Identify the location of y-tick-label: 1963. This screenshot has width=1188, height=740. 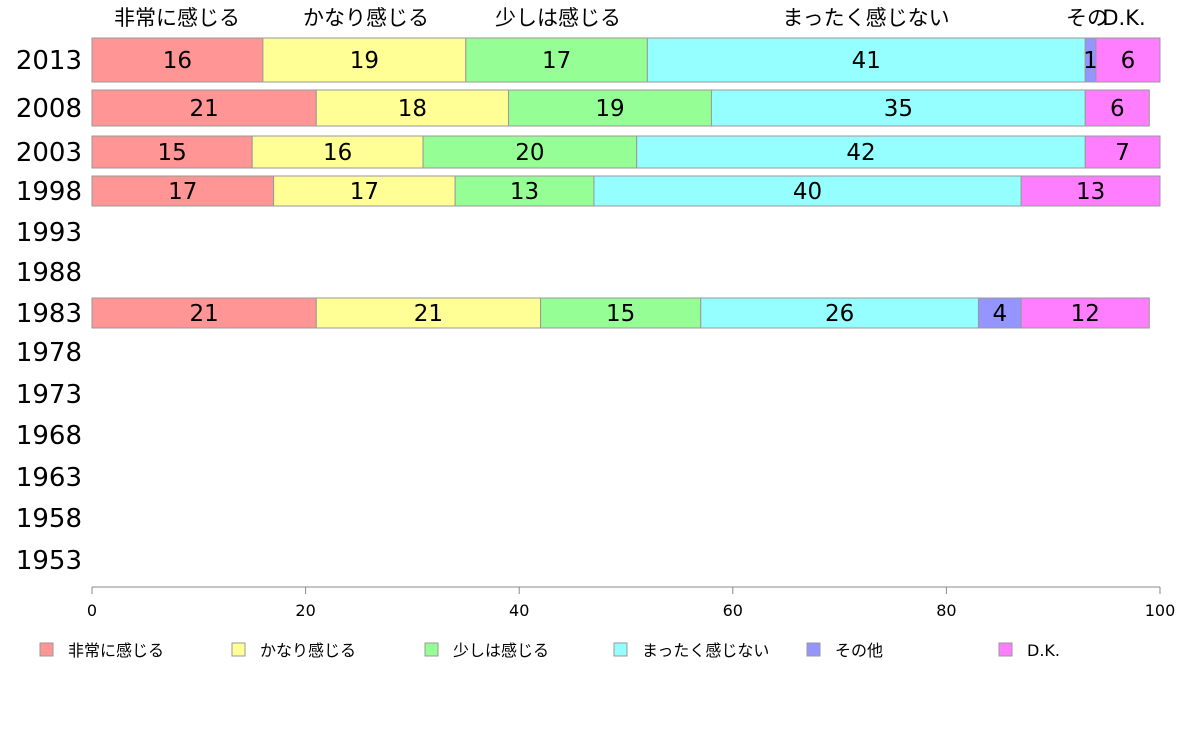
(49, 478).